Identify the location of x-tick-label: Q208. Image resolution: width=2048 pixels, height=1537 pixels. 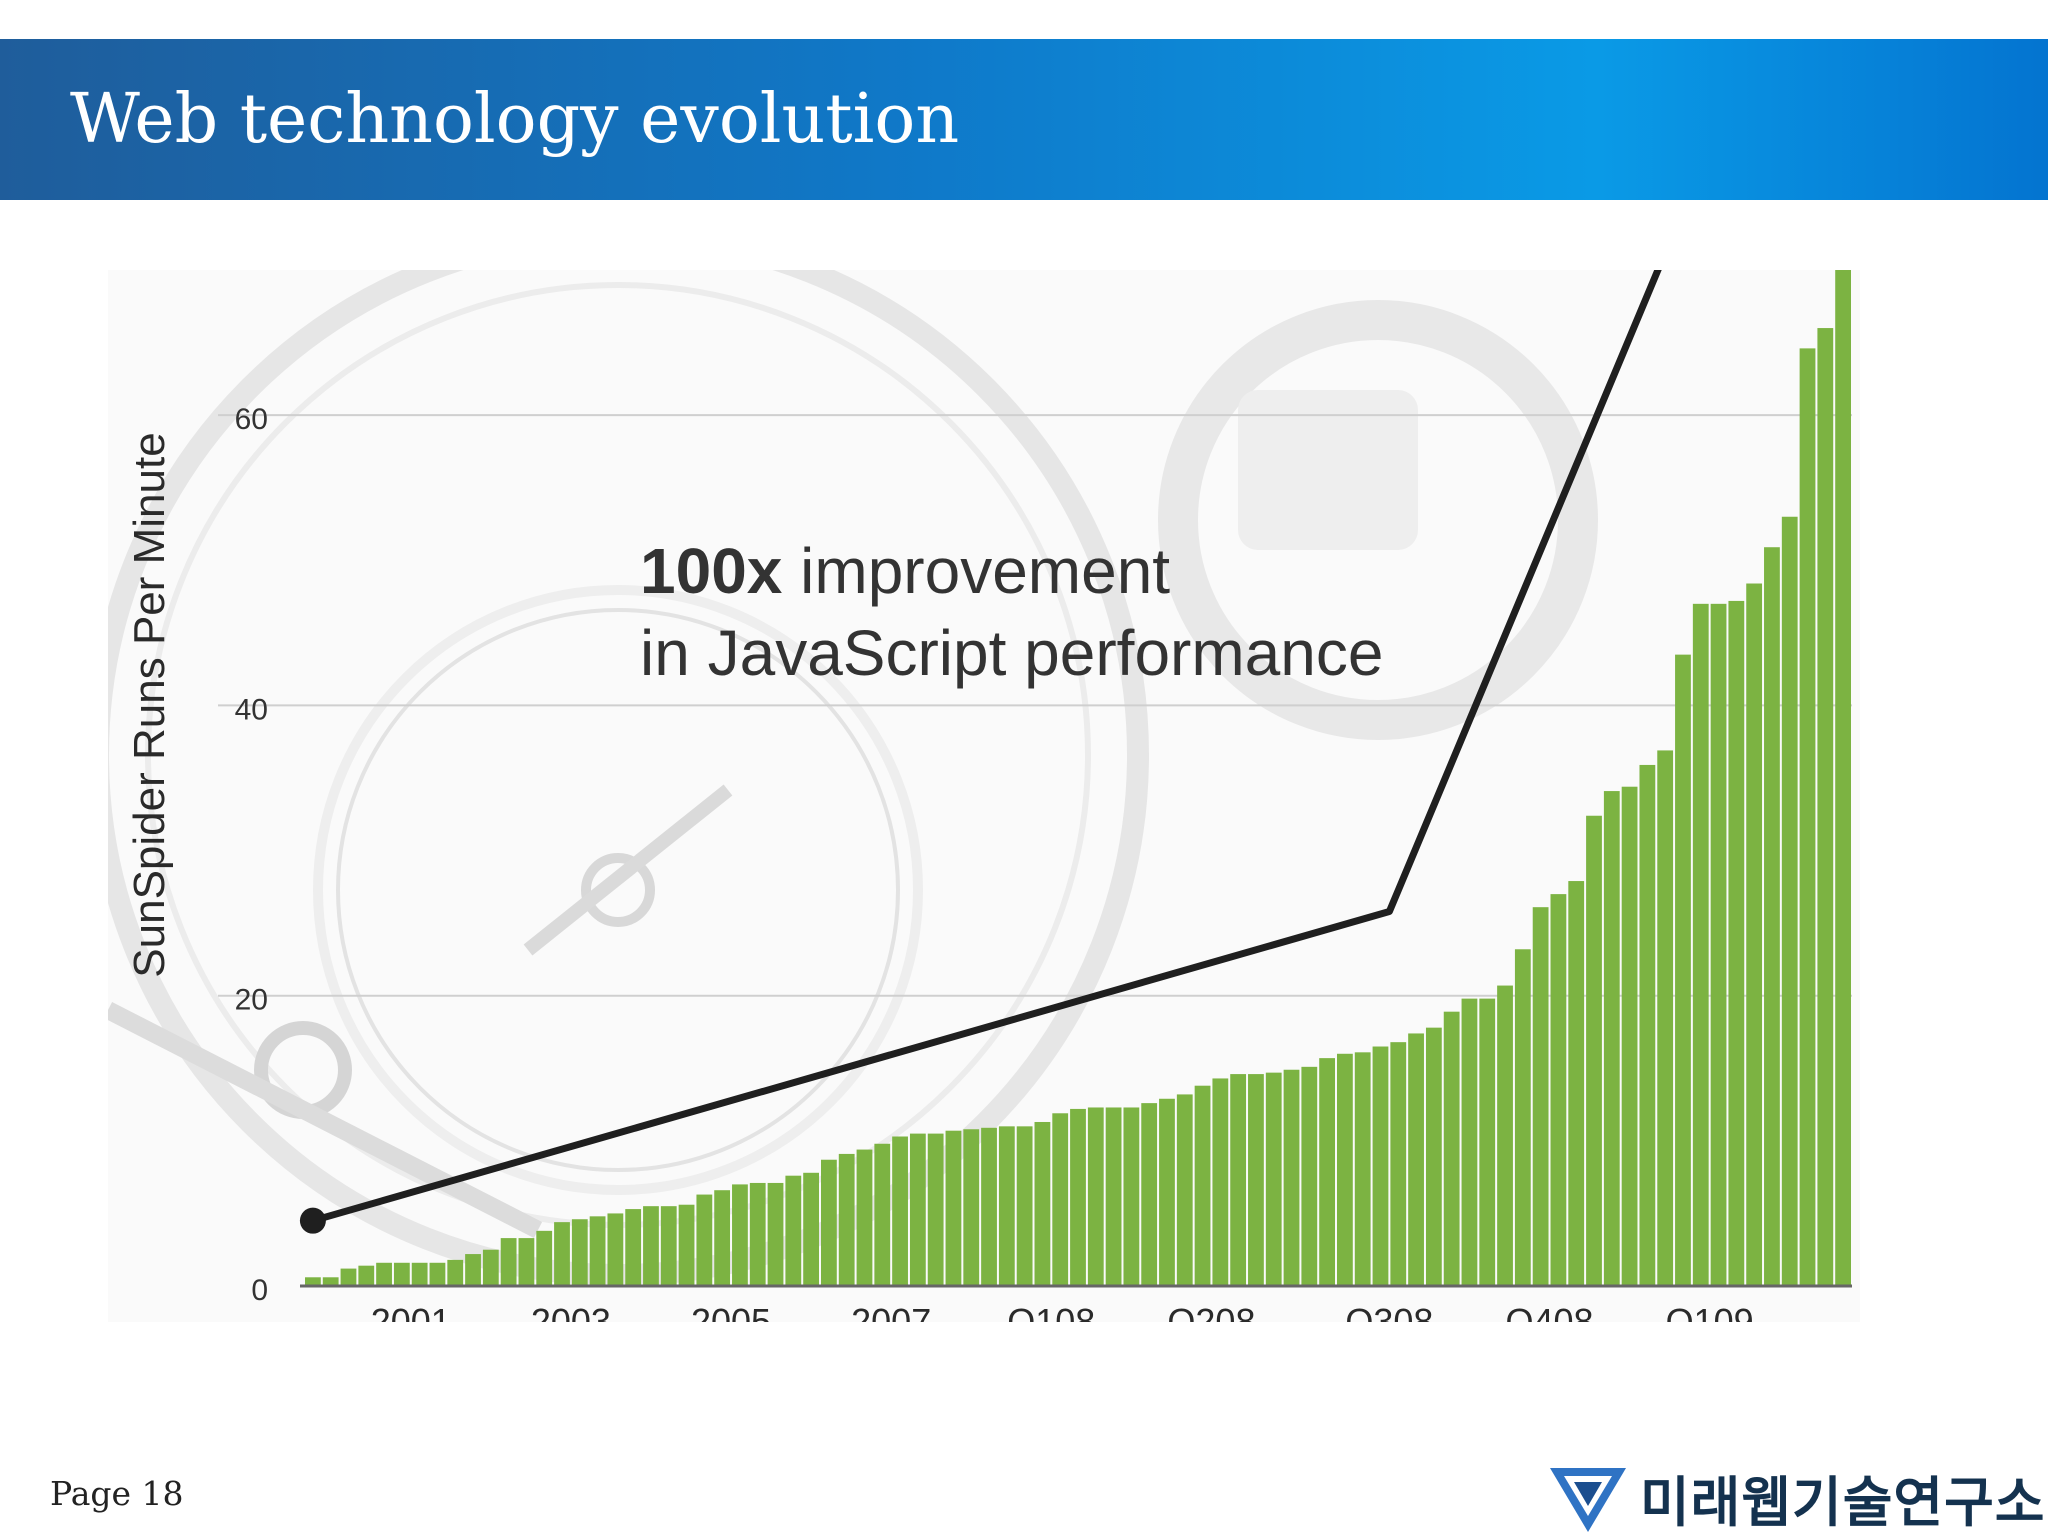
(1211, 1311).